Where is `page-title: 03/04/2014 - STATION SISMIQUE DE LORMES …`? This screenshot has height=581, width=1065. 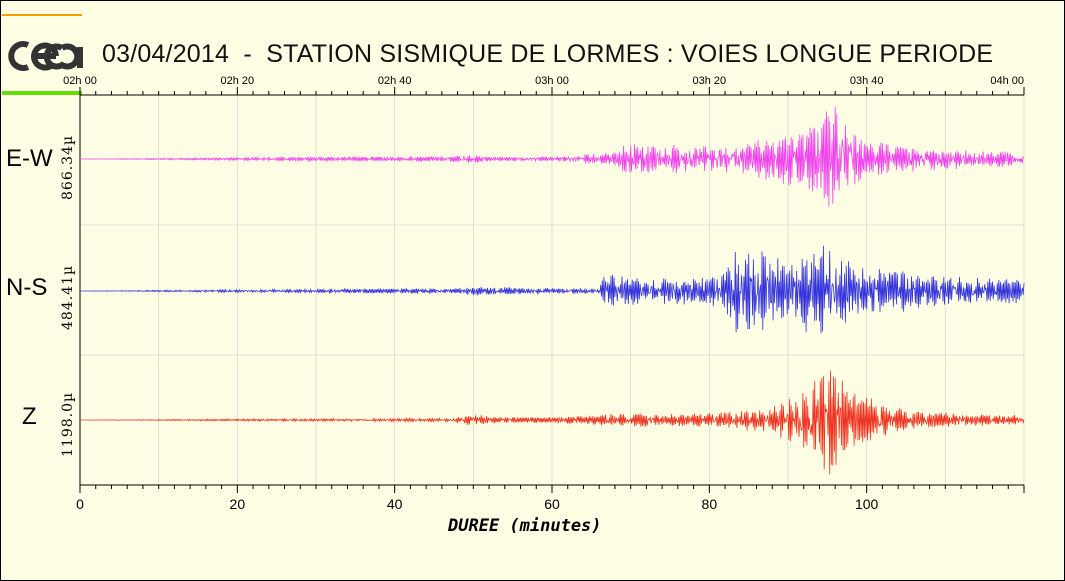
page-title: 03/04/2014 - STATION SISMIQUE DE LORMES … is located at coordinates (548, 54).